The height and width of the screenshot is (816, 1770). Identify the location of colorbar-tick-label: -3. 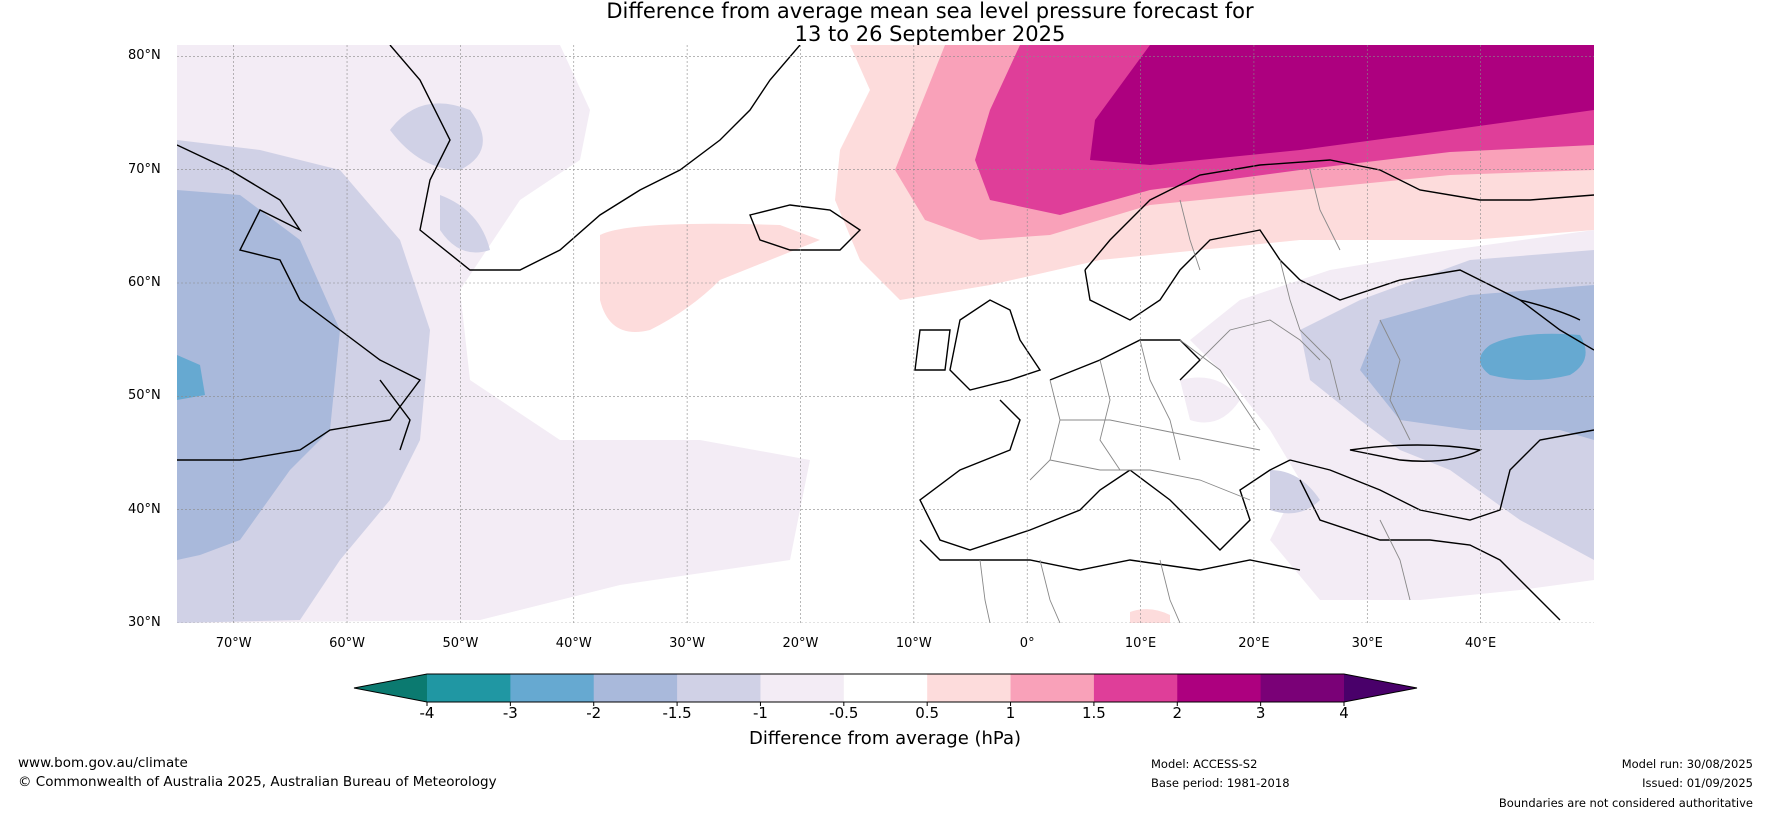
(510, 713).